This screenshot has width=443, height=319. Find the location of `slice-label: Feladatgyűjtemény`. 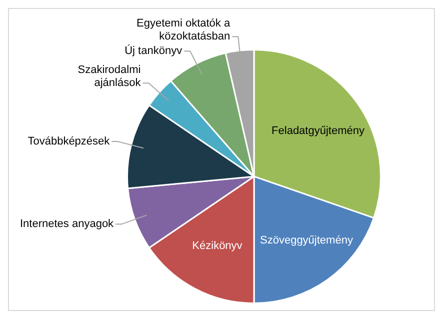

slice-label: Feladatgyűjtemény is located at coordinates (318, 130).